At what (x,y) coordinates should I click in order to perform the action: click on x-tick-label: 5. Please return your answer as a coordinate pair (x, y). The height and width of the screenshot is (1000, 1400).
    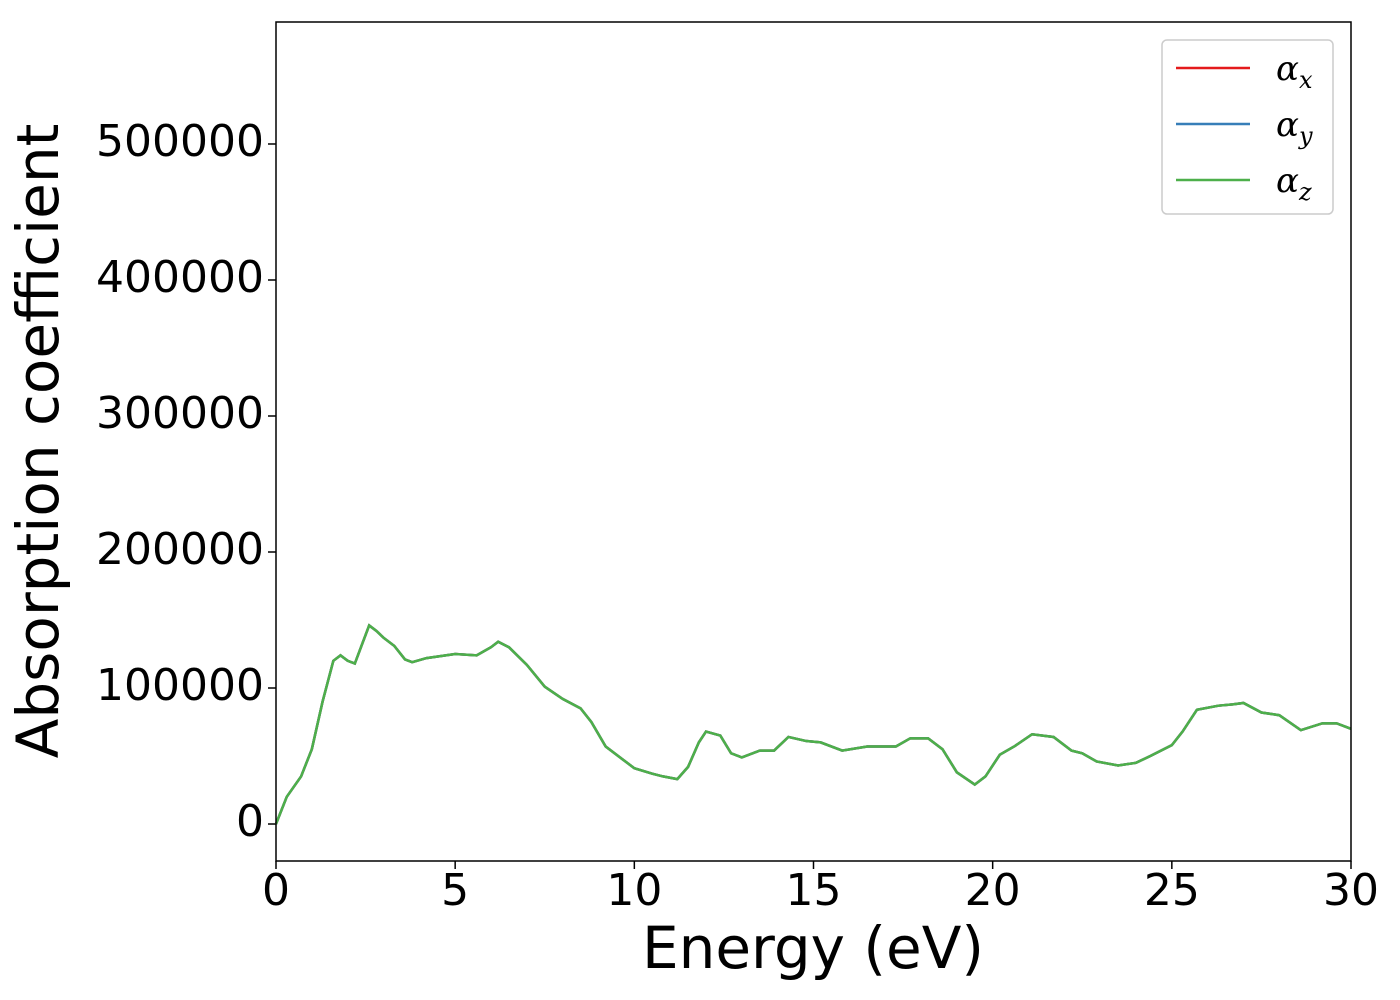
    Looking at the image, I should click on (455, 890).